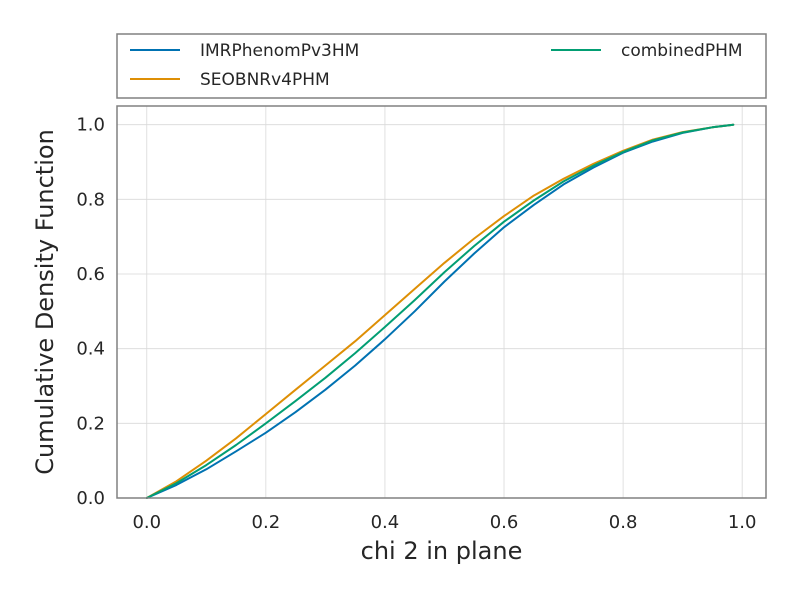  I want to click on x-tick-label: 1.0, so click(742, 522).